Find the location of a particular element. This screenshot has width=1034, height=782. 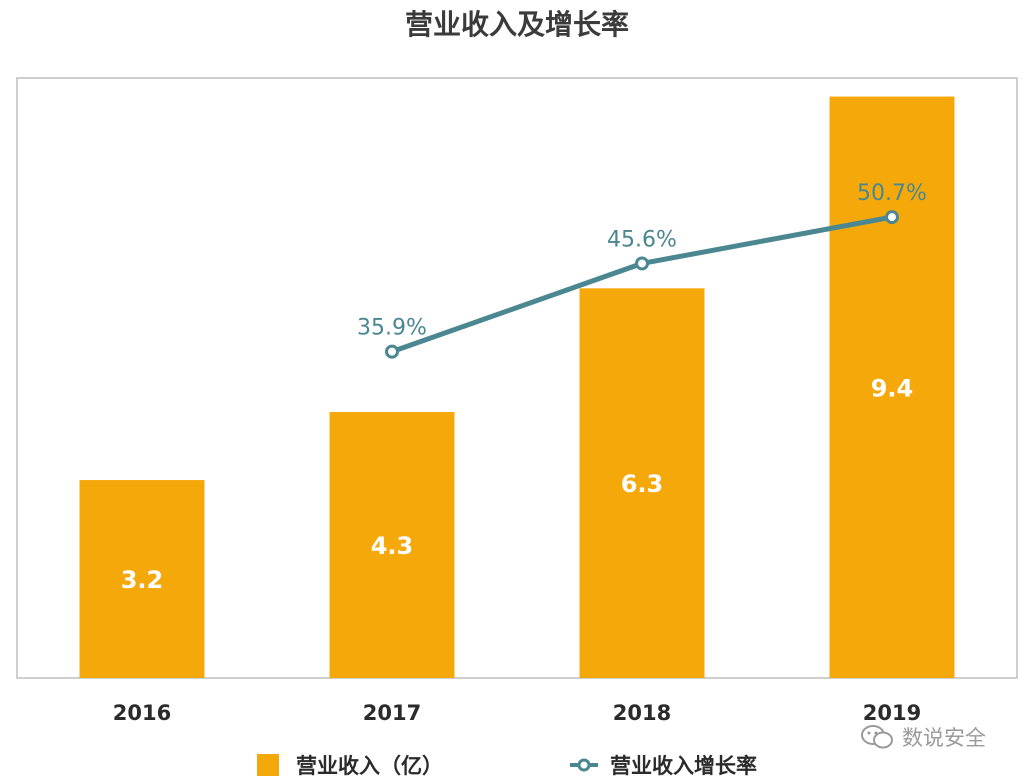

legend-label-bar: 营业收入（亿） is located at coordinates (369, 766).